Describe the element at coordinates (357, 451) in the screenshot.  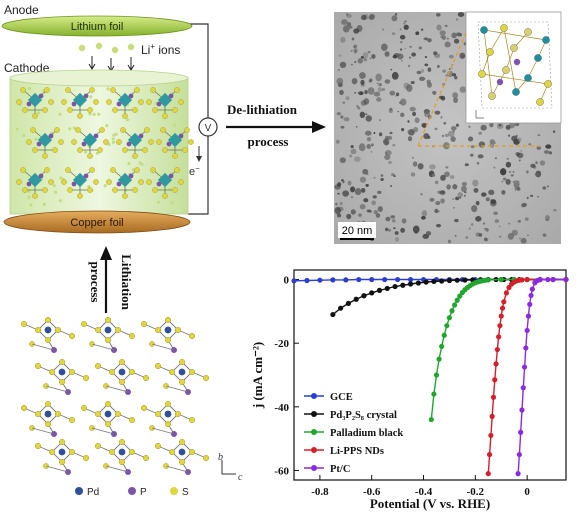
I see `legend-label: Li-PPS NDs` at that location.